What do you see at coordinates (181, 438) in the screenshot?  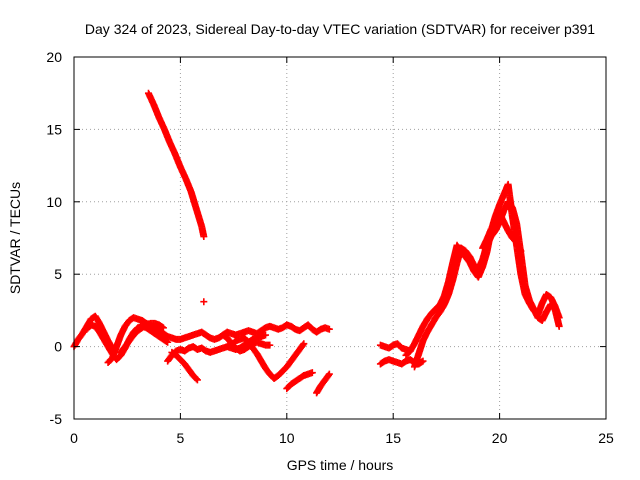 I see `x-tick-label: 5` at bounding box center [181, 438].